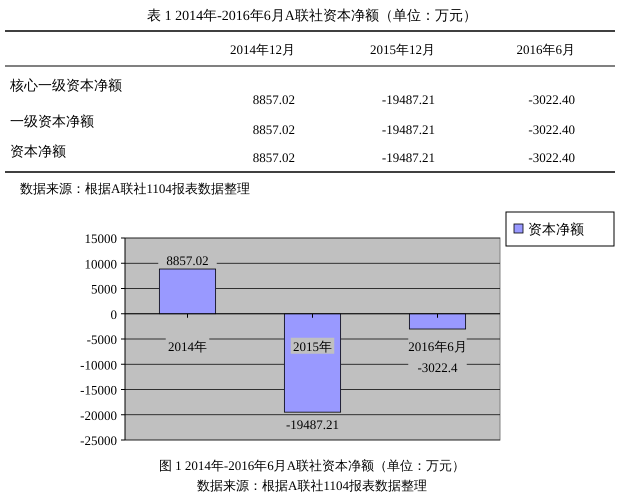  I want to click on y-tick-label: 5000, so click(104, 289).